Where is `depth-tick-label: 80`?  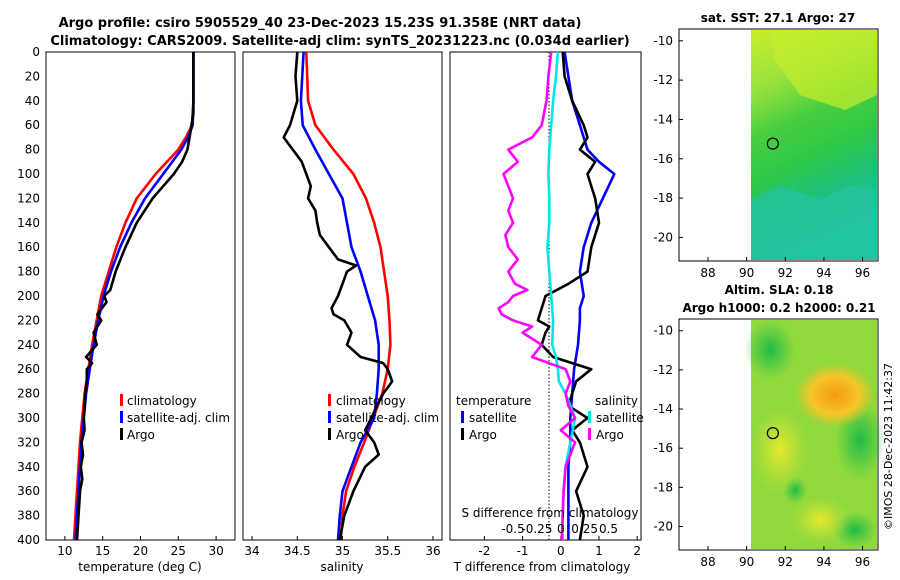 depth-tick-label: 80 is located at coordinates (32, 150).